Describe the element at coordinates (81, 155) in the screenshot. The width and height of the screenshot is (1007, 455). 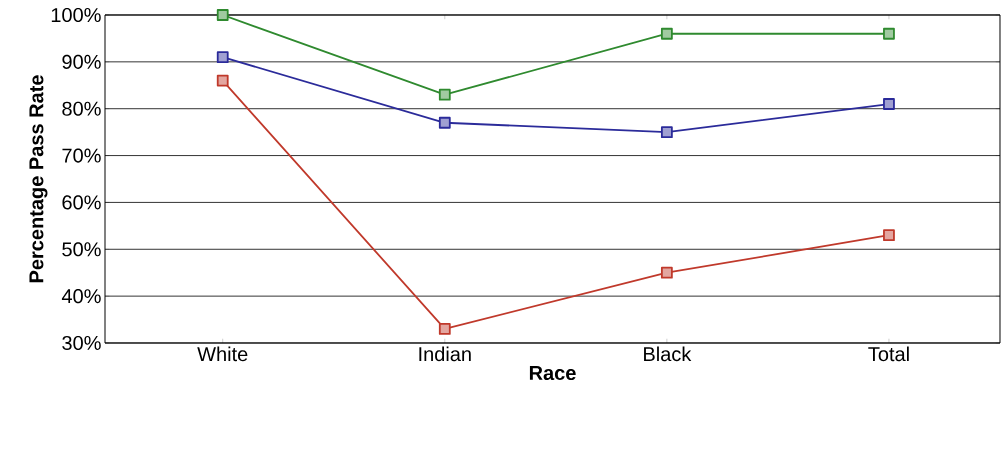
I see `y-tick-label: 70%` at that location.